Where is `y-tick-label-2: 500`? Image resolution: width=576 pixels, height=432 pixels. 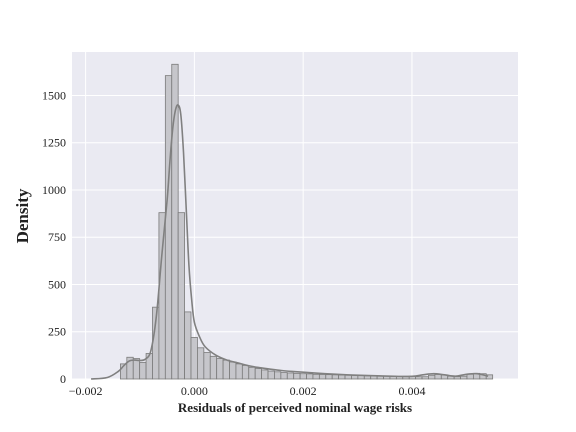 y-tick-label-2: 500 is located at coordinates (57, 284).